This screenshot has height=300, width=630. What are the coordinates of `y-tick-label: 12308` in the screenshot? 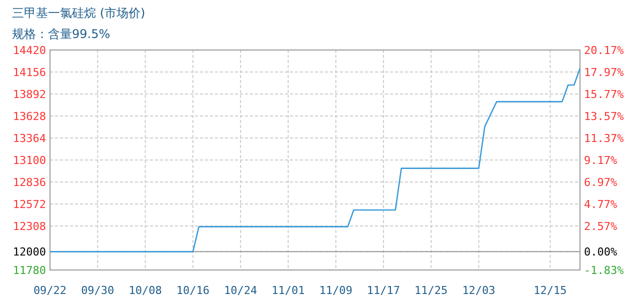 It's located at (29, 226).